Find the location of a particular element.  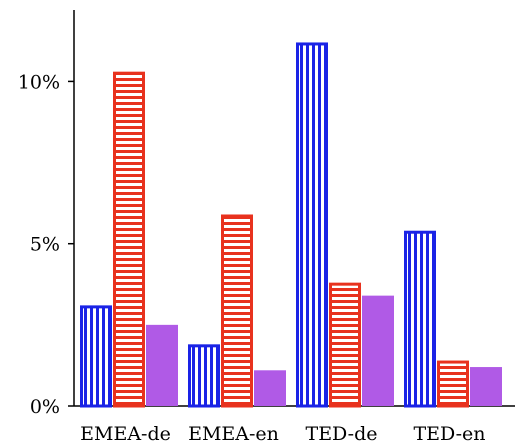

y-tick-label: 0% is located at coordinates (45, 407).